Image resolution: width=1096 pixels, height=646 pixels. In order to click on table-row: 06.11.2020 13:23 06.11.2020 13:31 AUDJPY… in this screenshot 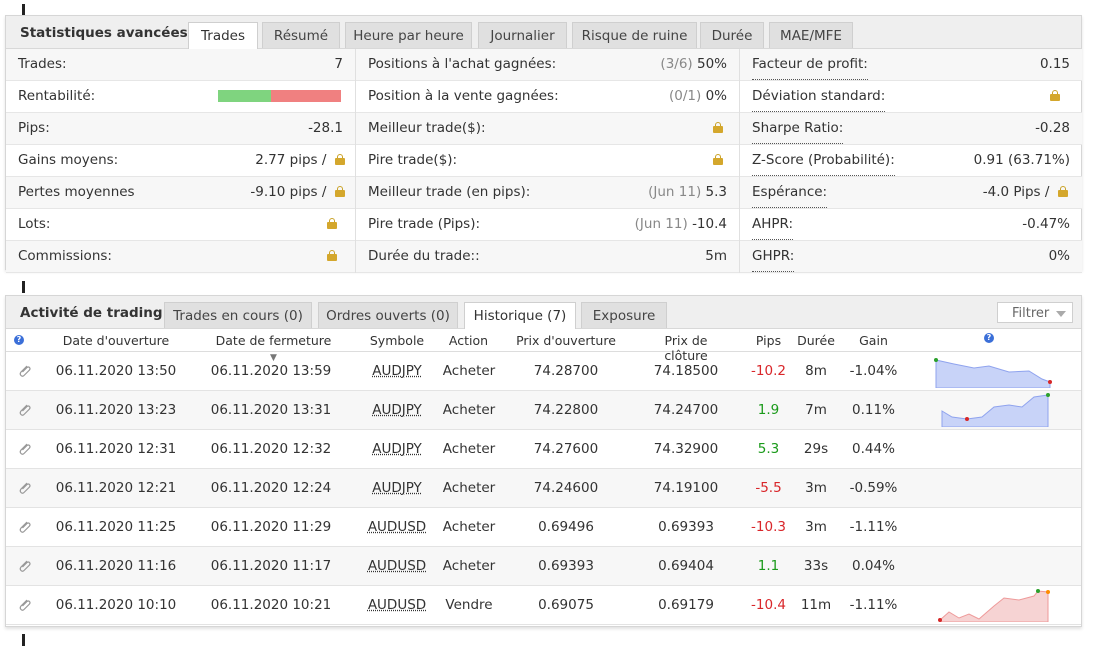, I will do `click(543, 410)`.